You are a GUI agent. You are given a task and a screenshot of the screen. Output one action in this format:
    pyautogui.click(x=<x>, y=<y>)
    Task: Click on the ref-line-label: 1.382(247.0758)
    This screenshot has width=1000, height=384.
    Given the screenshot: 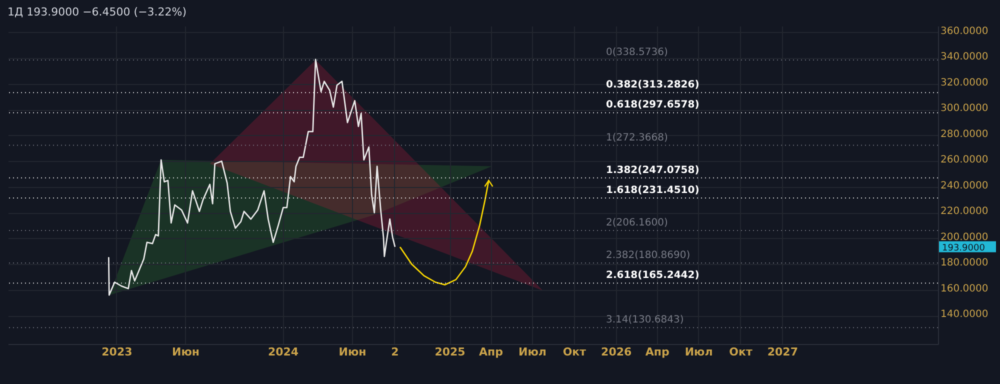 What is the action you would take?
    pyautogui.click(x=653, y=170)
    